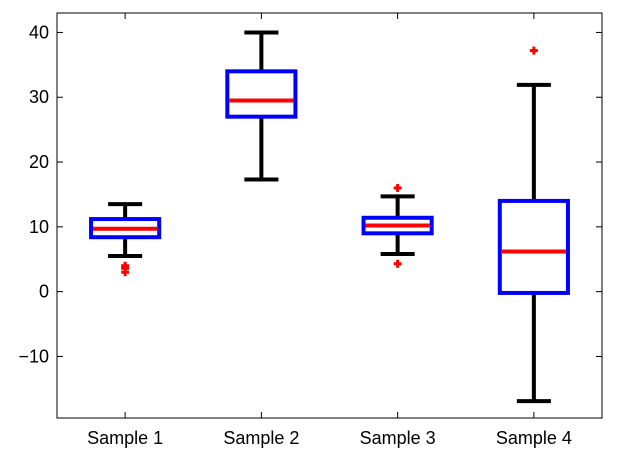 This screenshot has width=618, height=465. I want to click on y-tick-label: 30, so click(39, 97).